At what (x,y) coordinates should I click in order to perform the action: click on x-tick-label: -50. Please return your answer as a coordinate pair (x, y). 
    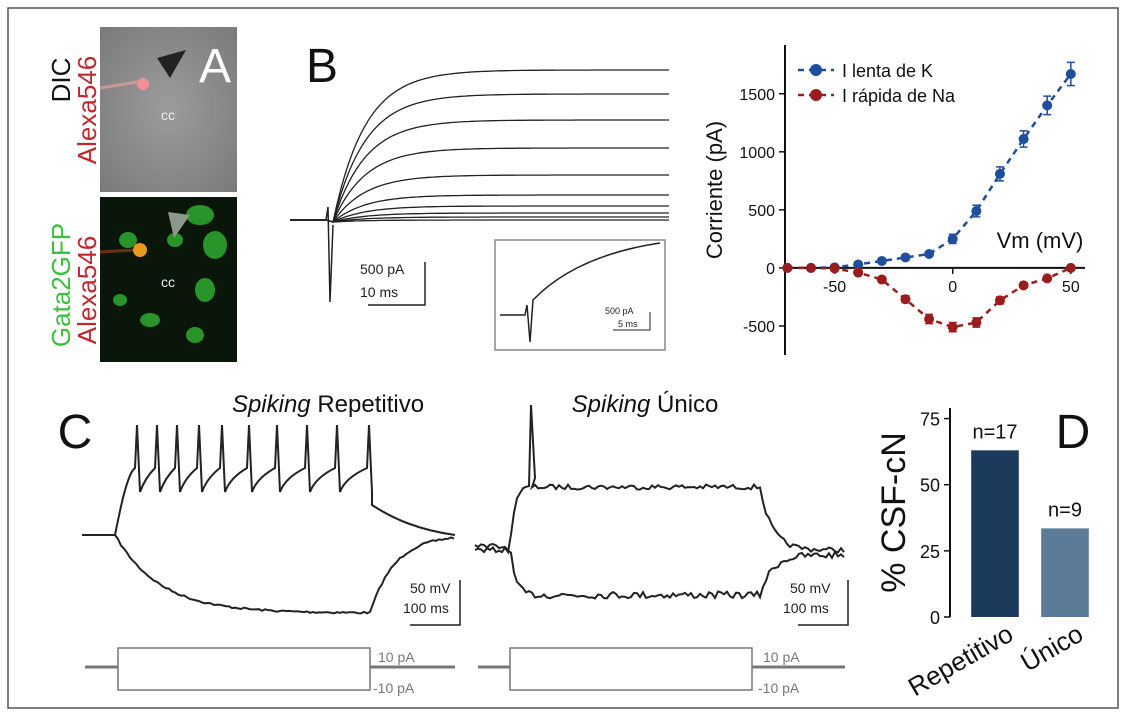
    Looking at the image, I should click on (834, 287).